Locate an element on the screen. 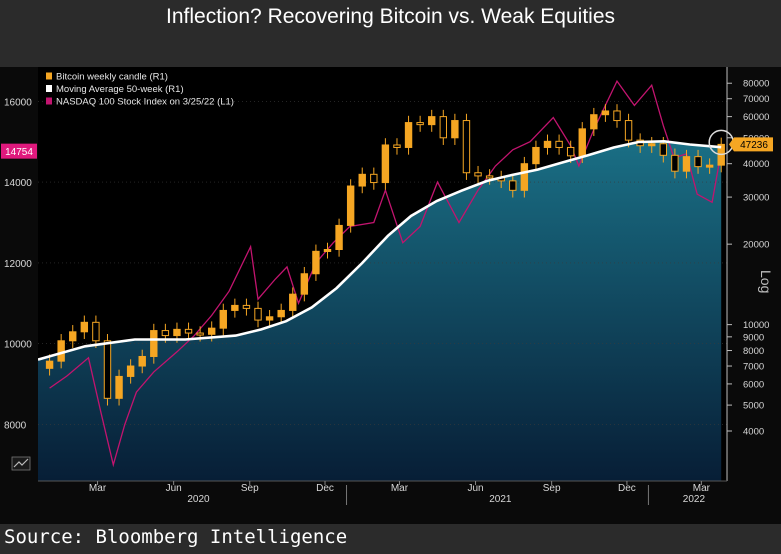 The height and width of the screenshot is (554, 781). right-axis-background is located at coordinates (754, 274).